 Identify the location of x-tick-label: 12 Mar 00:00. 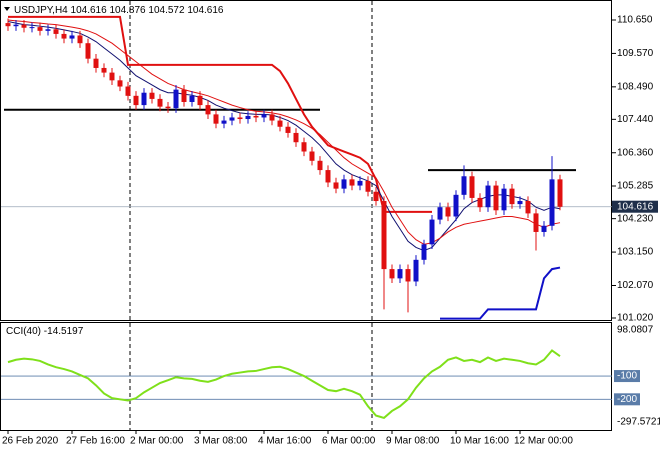
(543, 441).